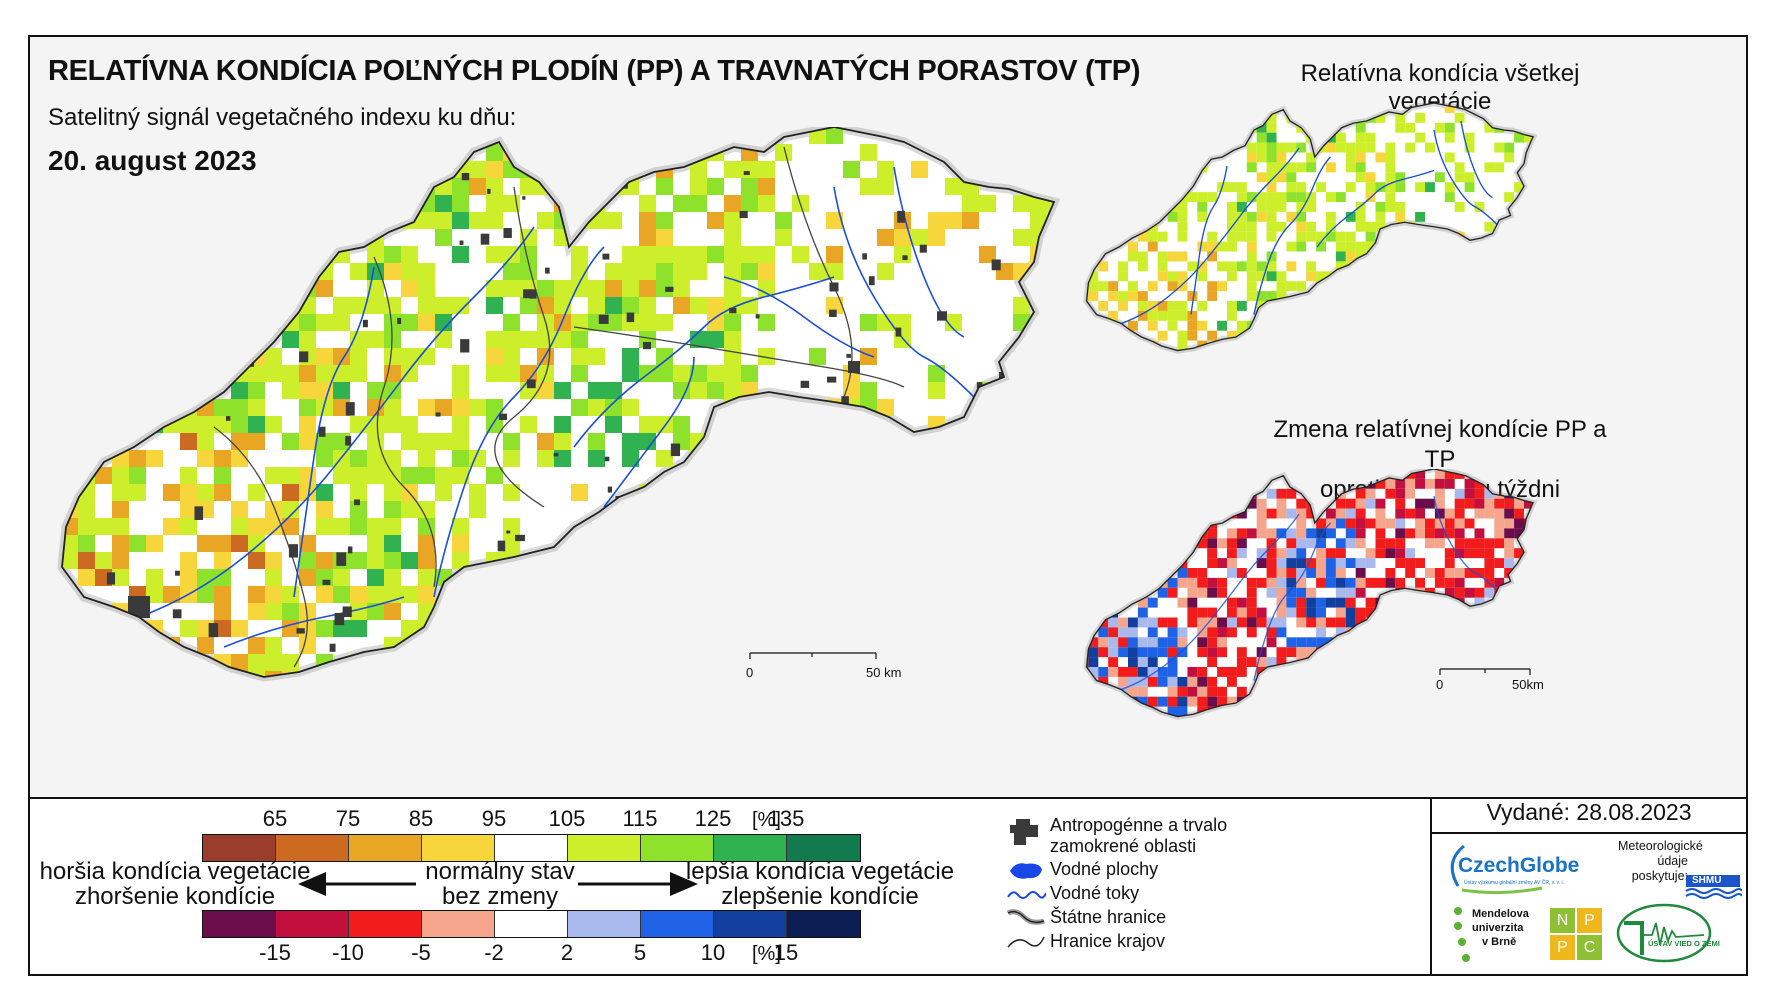 The width and height of the screenshot is (1772, 1003). I want to click on shmu-waves-icon, so click(1714, 887).